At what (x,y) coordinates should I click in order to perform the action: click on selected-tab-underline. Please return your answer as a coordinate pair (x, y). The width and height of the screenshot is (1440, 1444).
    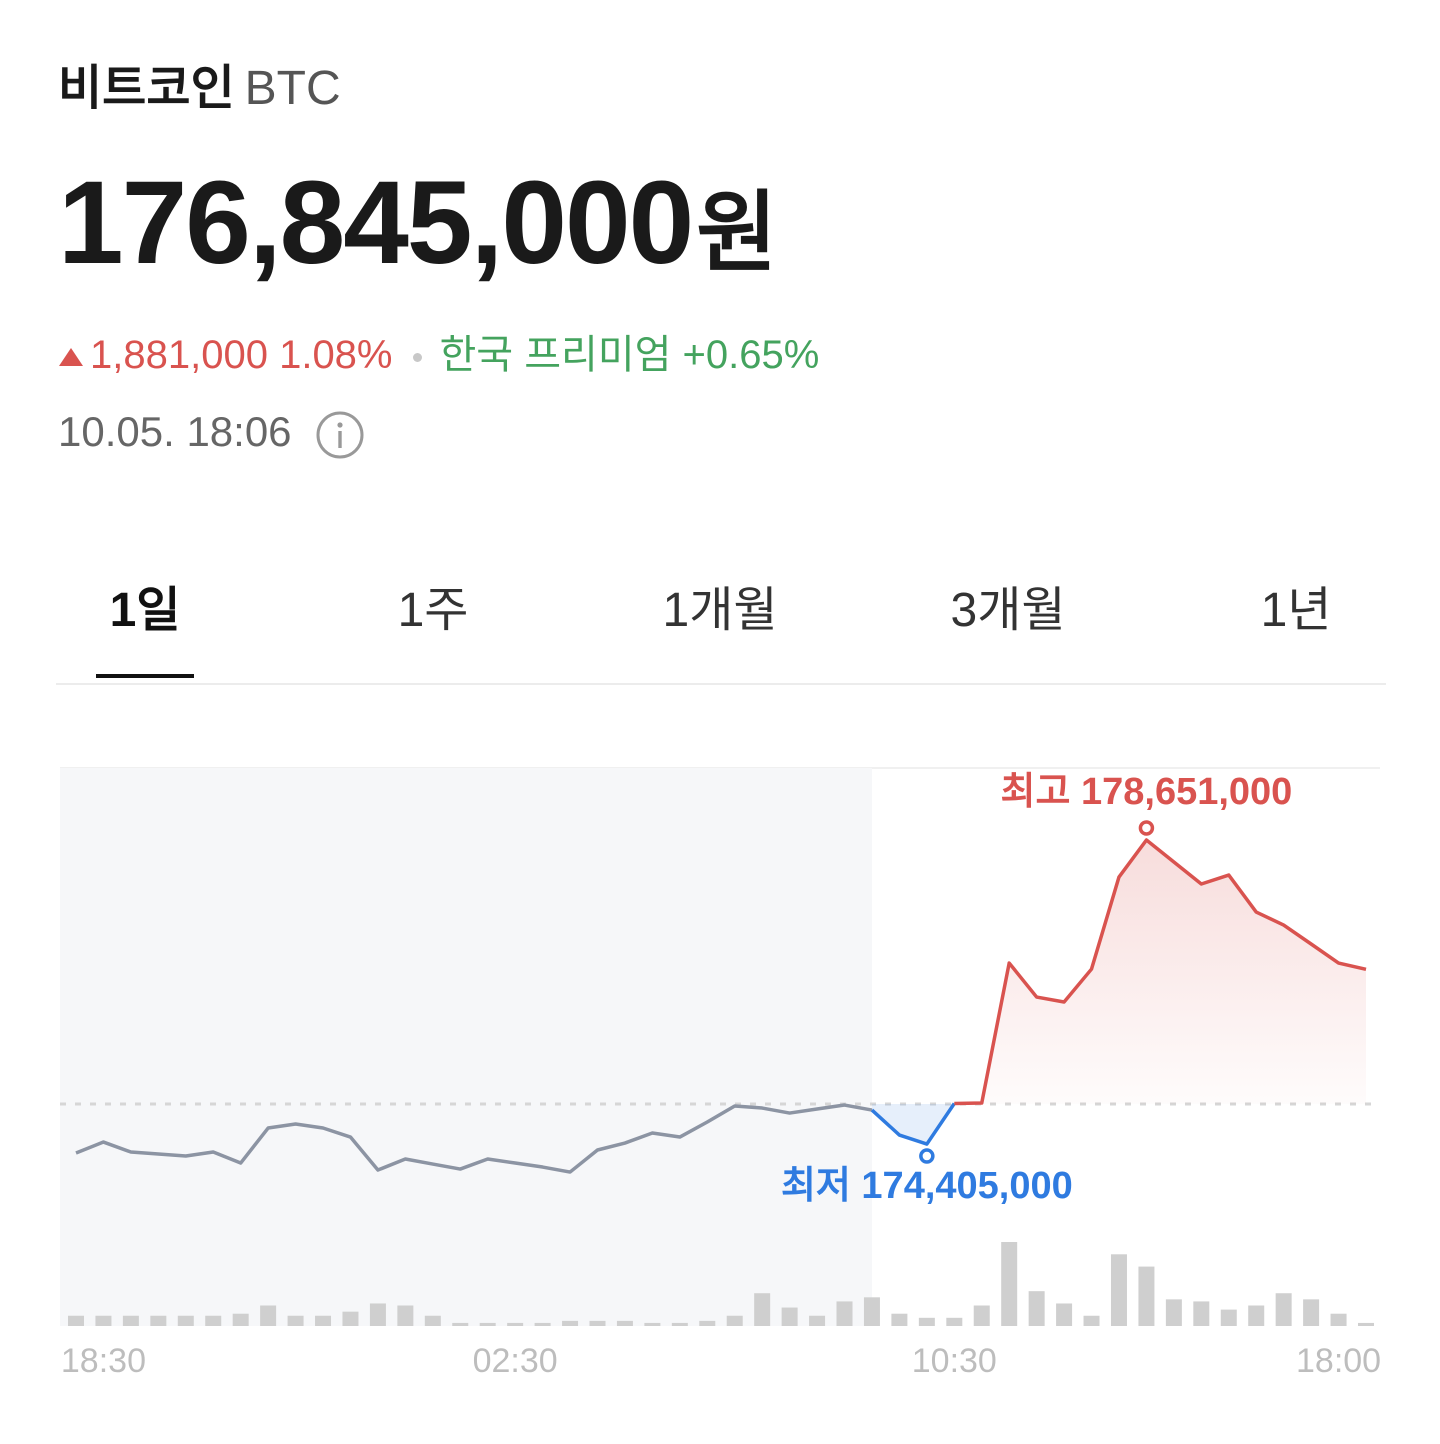
    Looking at the image, I should click on (145, 676).